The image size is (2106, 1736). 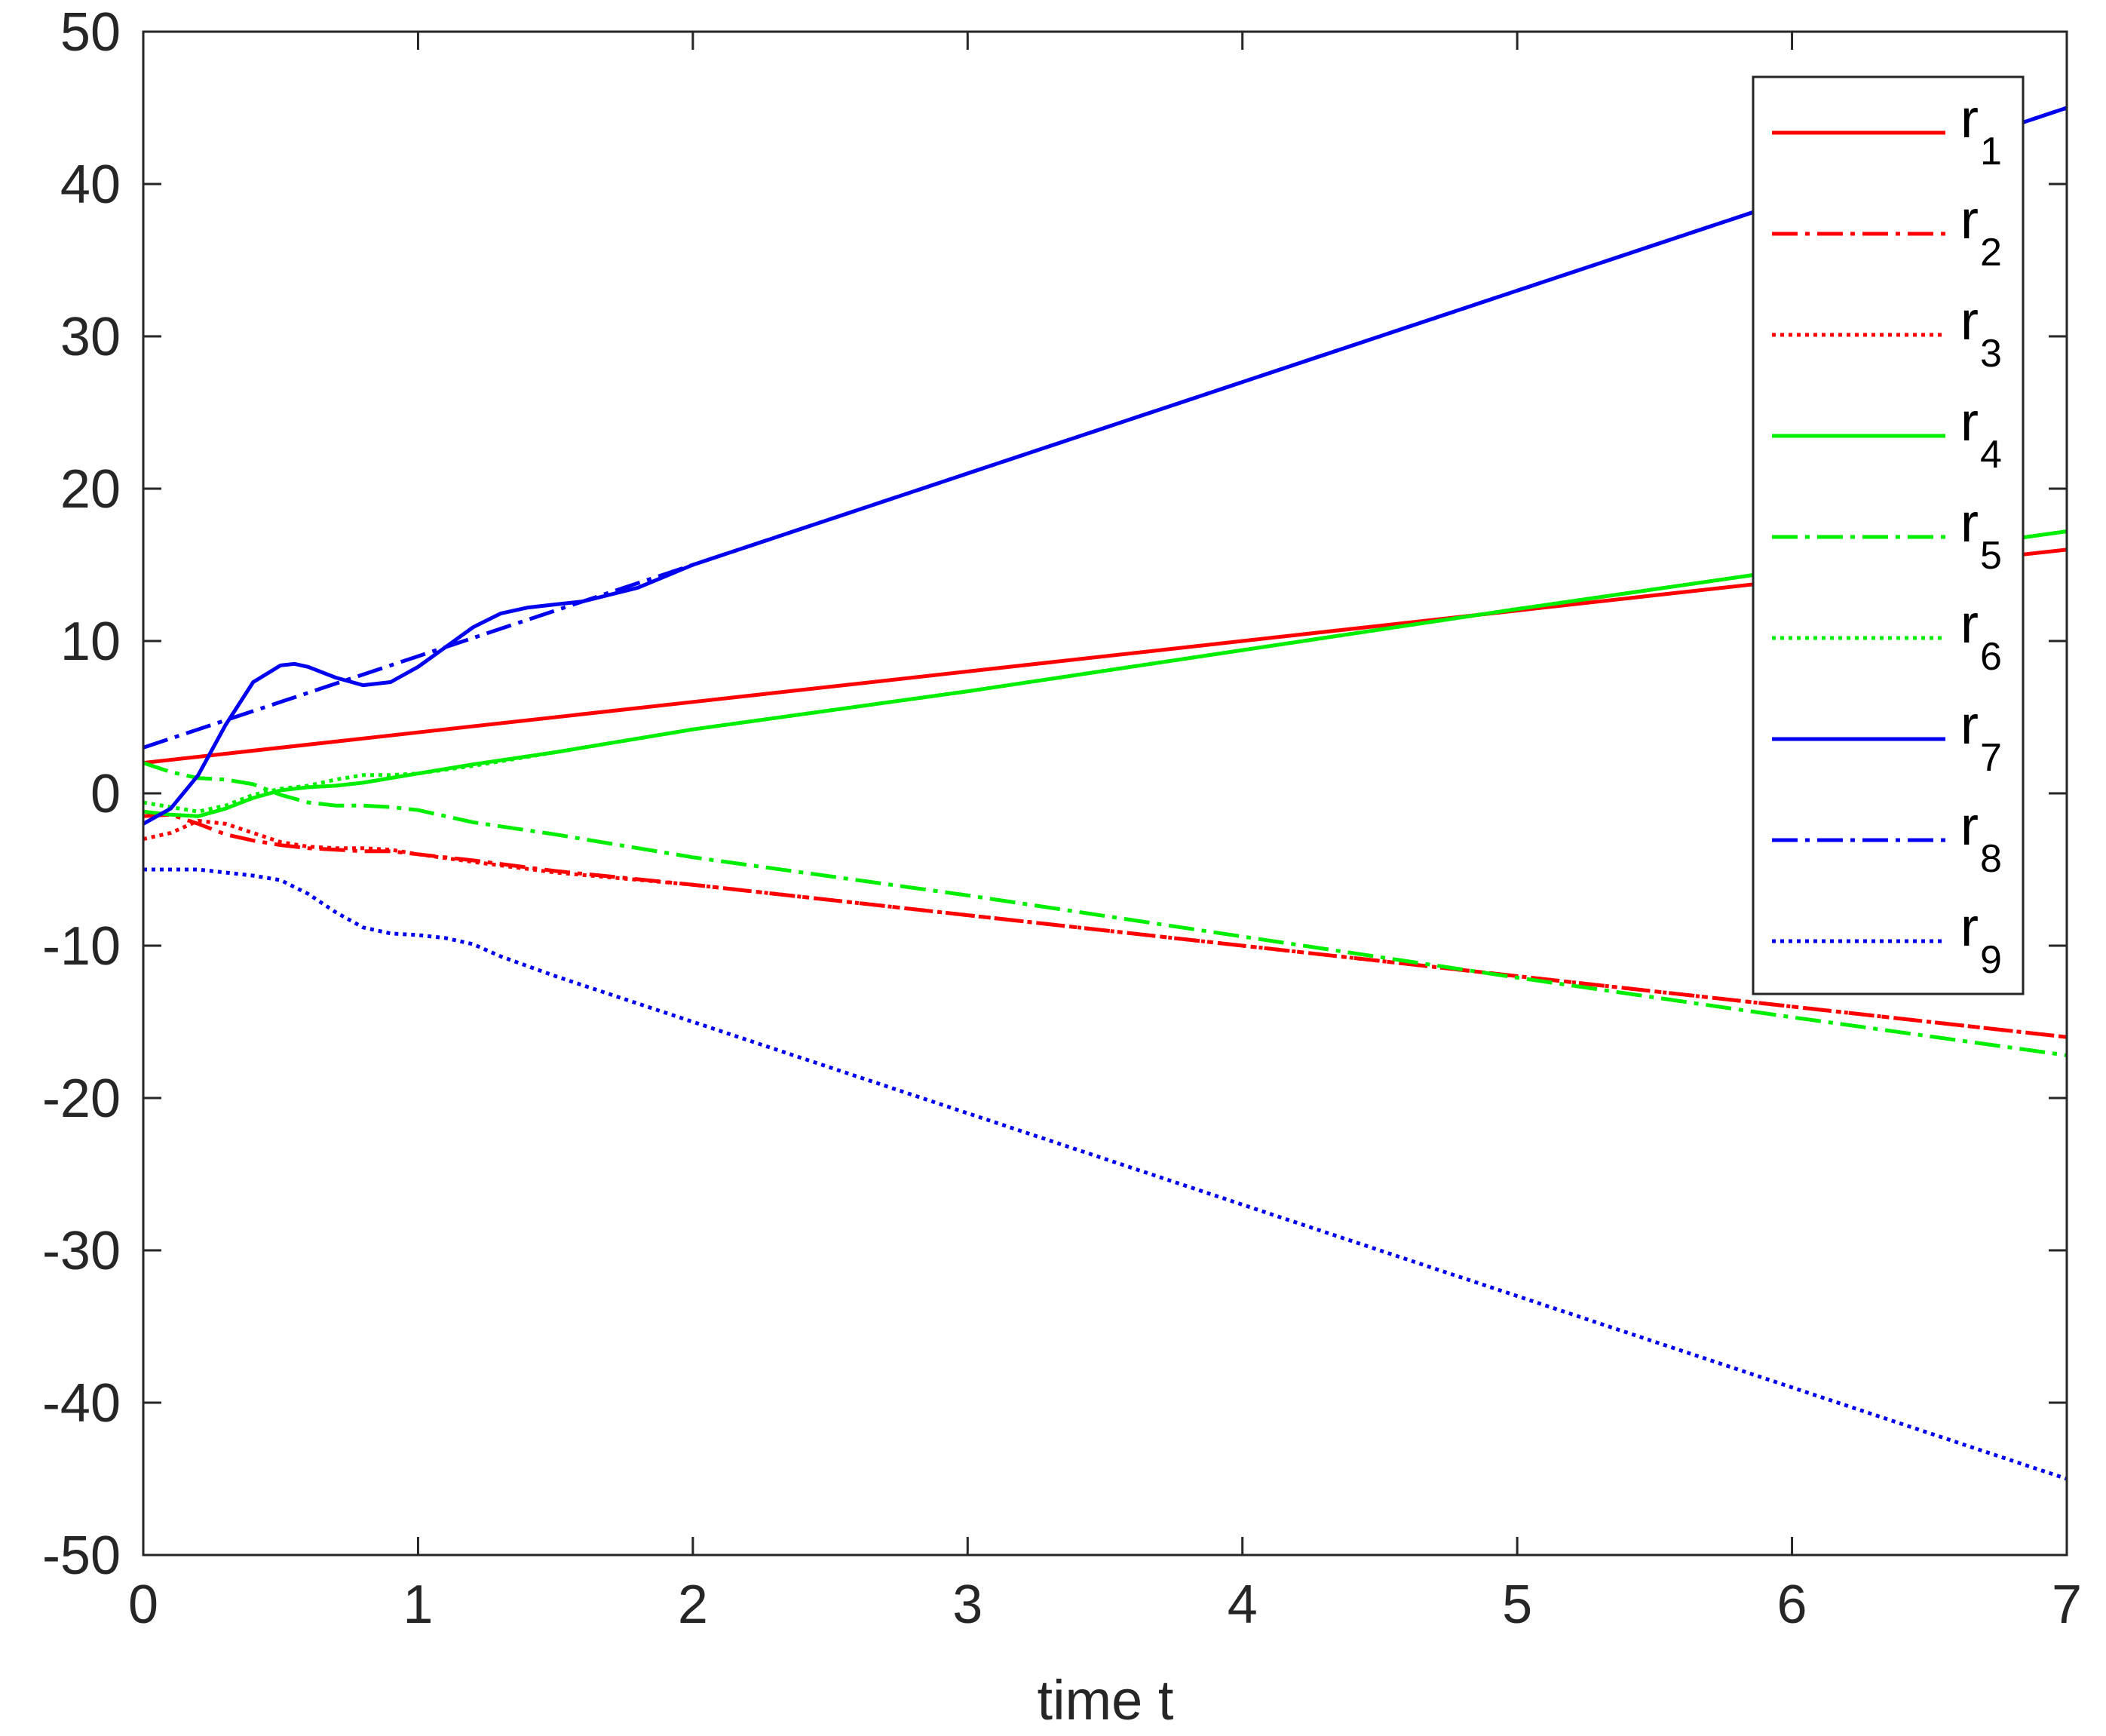 I want to click on y-tick-label: 0, so click(x=105, y=794).